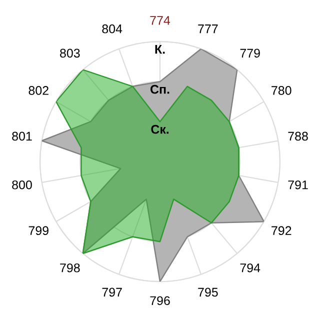 This screenshot has width=320, height=320. I want to click on spoke-label: 796, so click(160, 301).